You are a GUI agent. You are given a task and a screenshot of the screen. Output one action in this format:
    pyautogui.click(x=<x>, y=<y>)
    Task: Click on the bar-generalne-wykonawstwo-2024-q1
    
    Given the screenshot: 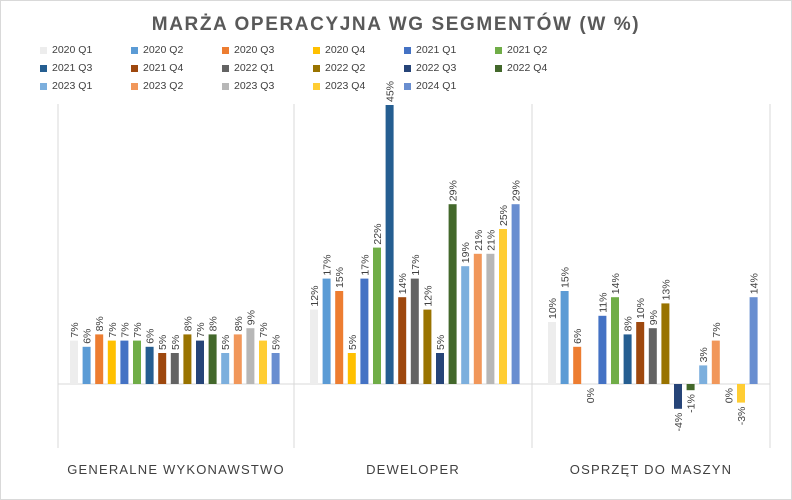 What is the action you would take?
    pyautogui.click(x=275, y=368)
    